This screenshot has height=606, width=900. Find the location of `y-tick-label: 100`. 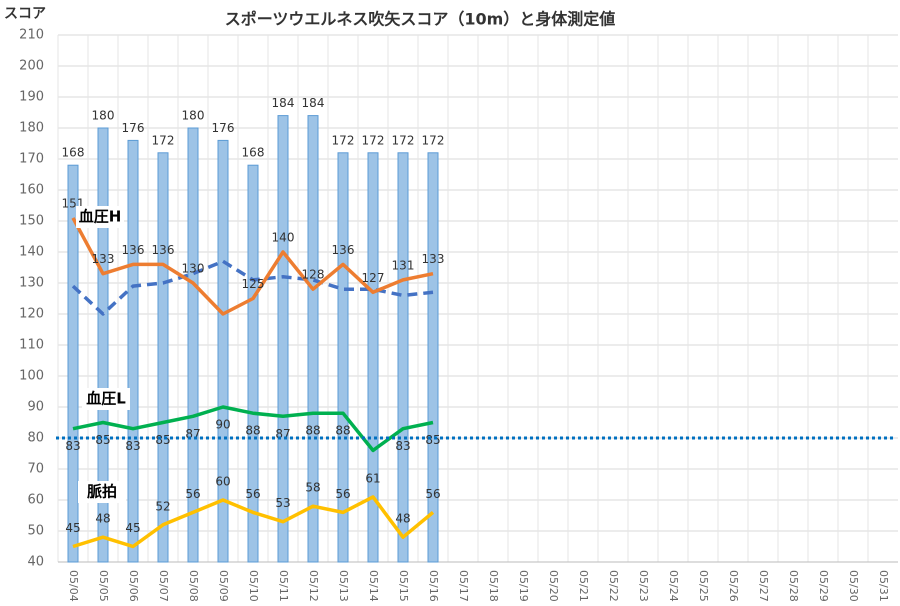

y-tick-label: 100 is located at coordinates (31, 376).